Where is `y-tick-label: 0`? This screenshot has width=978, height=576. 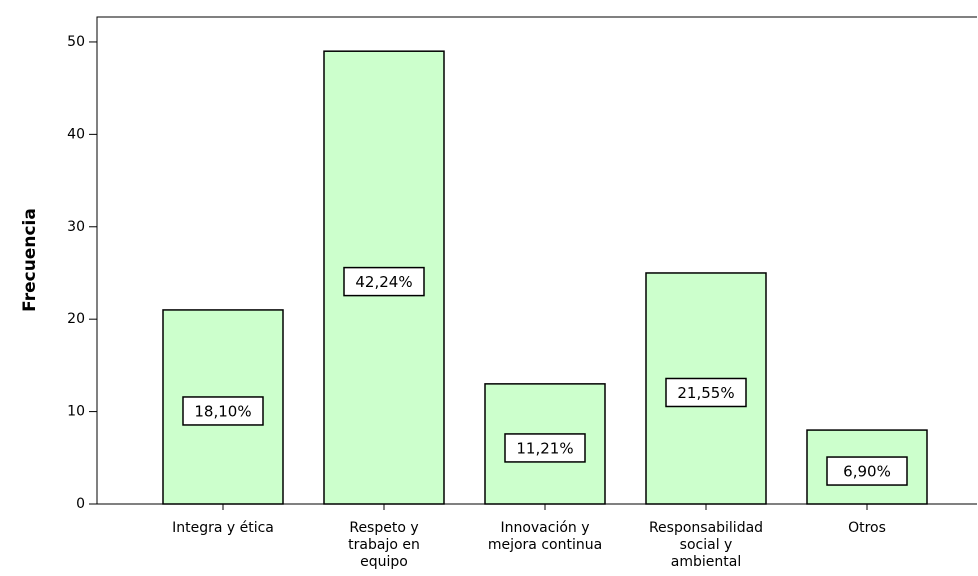 y-tick-label: 0 is located at coordinates (80, 504).